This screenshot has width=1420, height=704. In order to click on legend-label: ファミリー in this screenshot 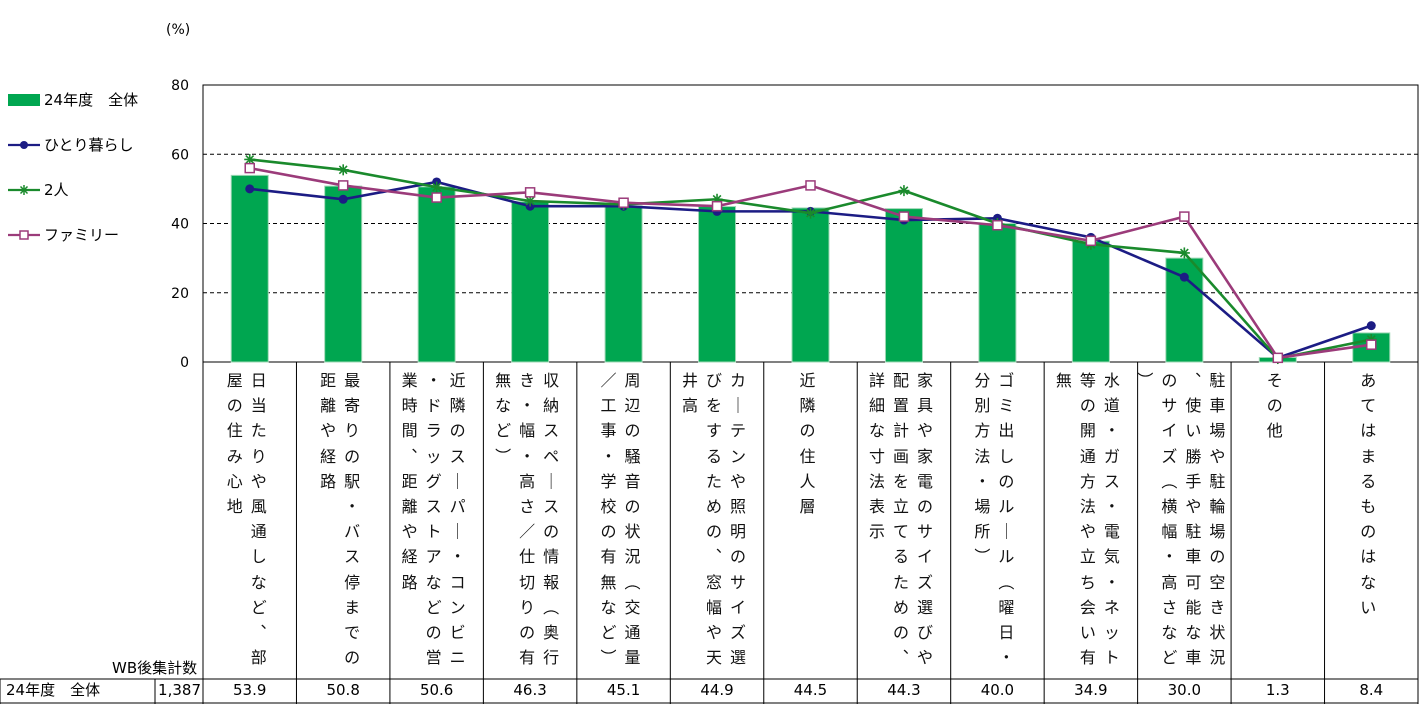, I will do `click(82, 235)`.